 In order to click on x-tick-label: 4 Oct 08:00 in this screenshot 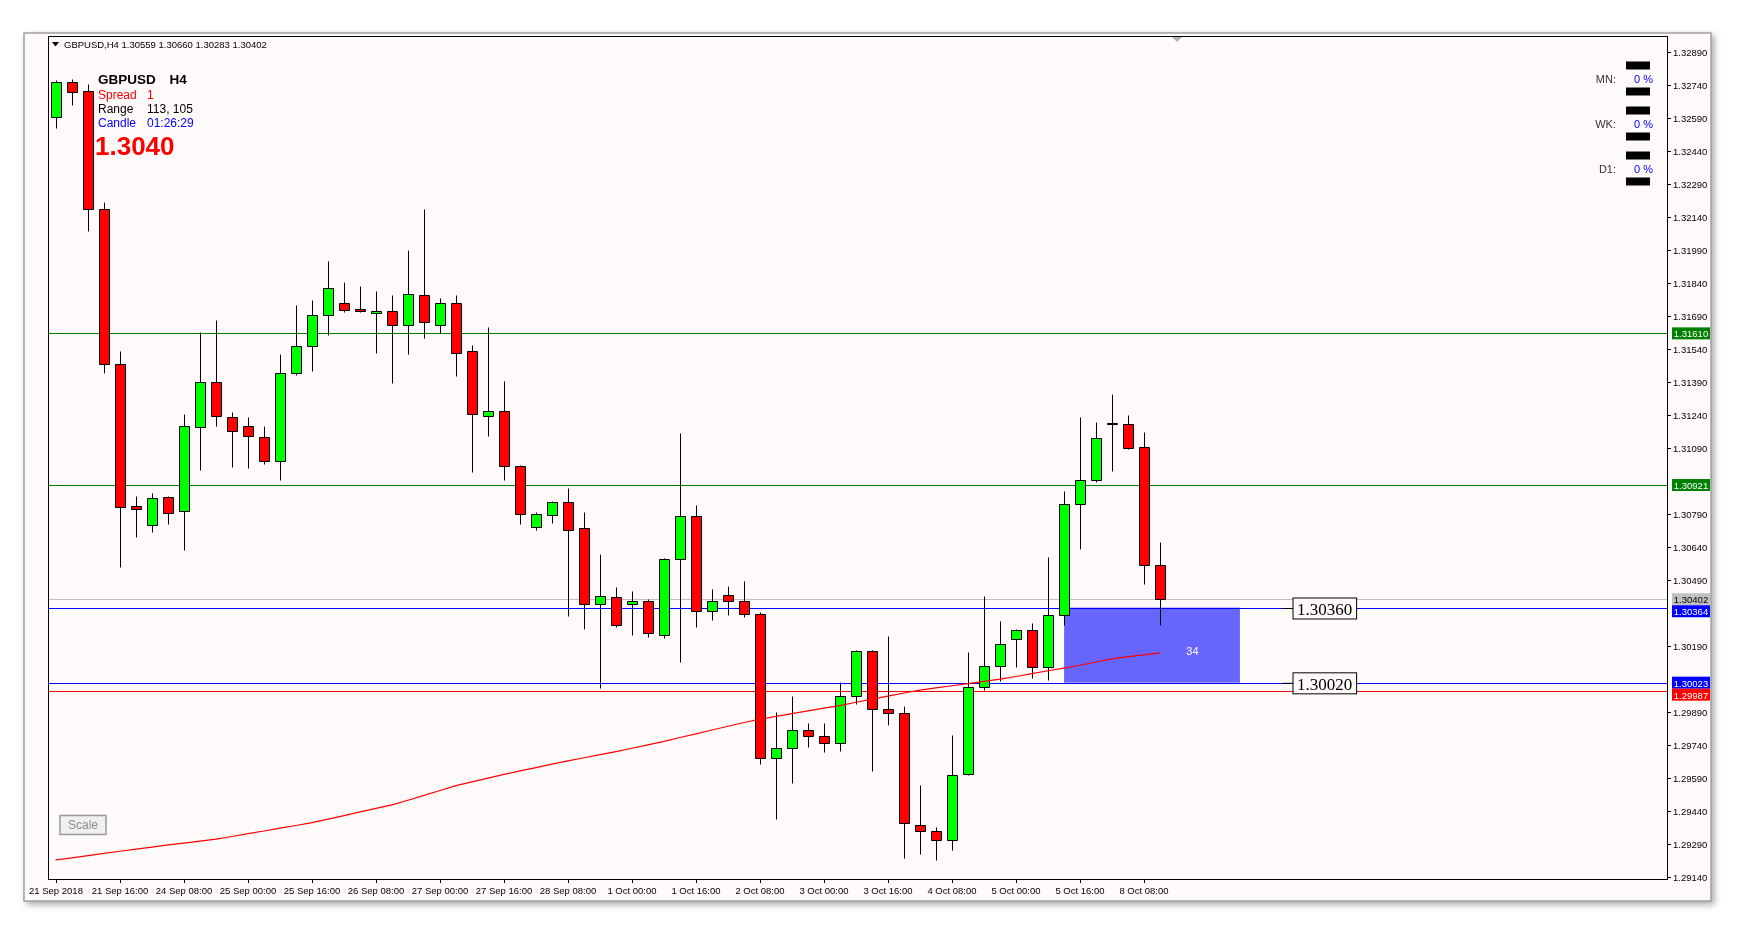, I will do `click(952, 890)`.